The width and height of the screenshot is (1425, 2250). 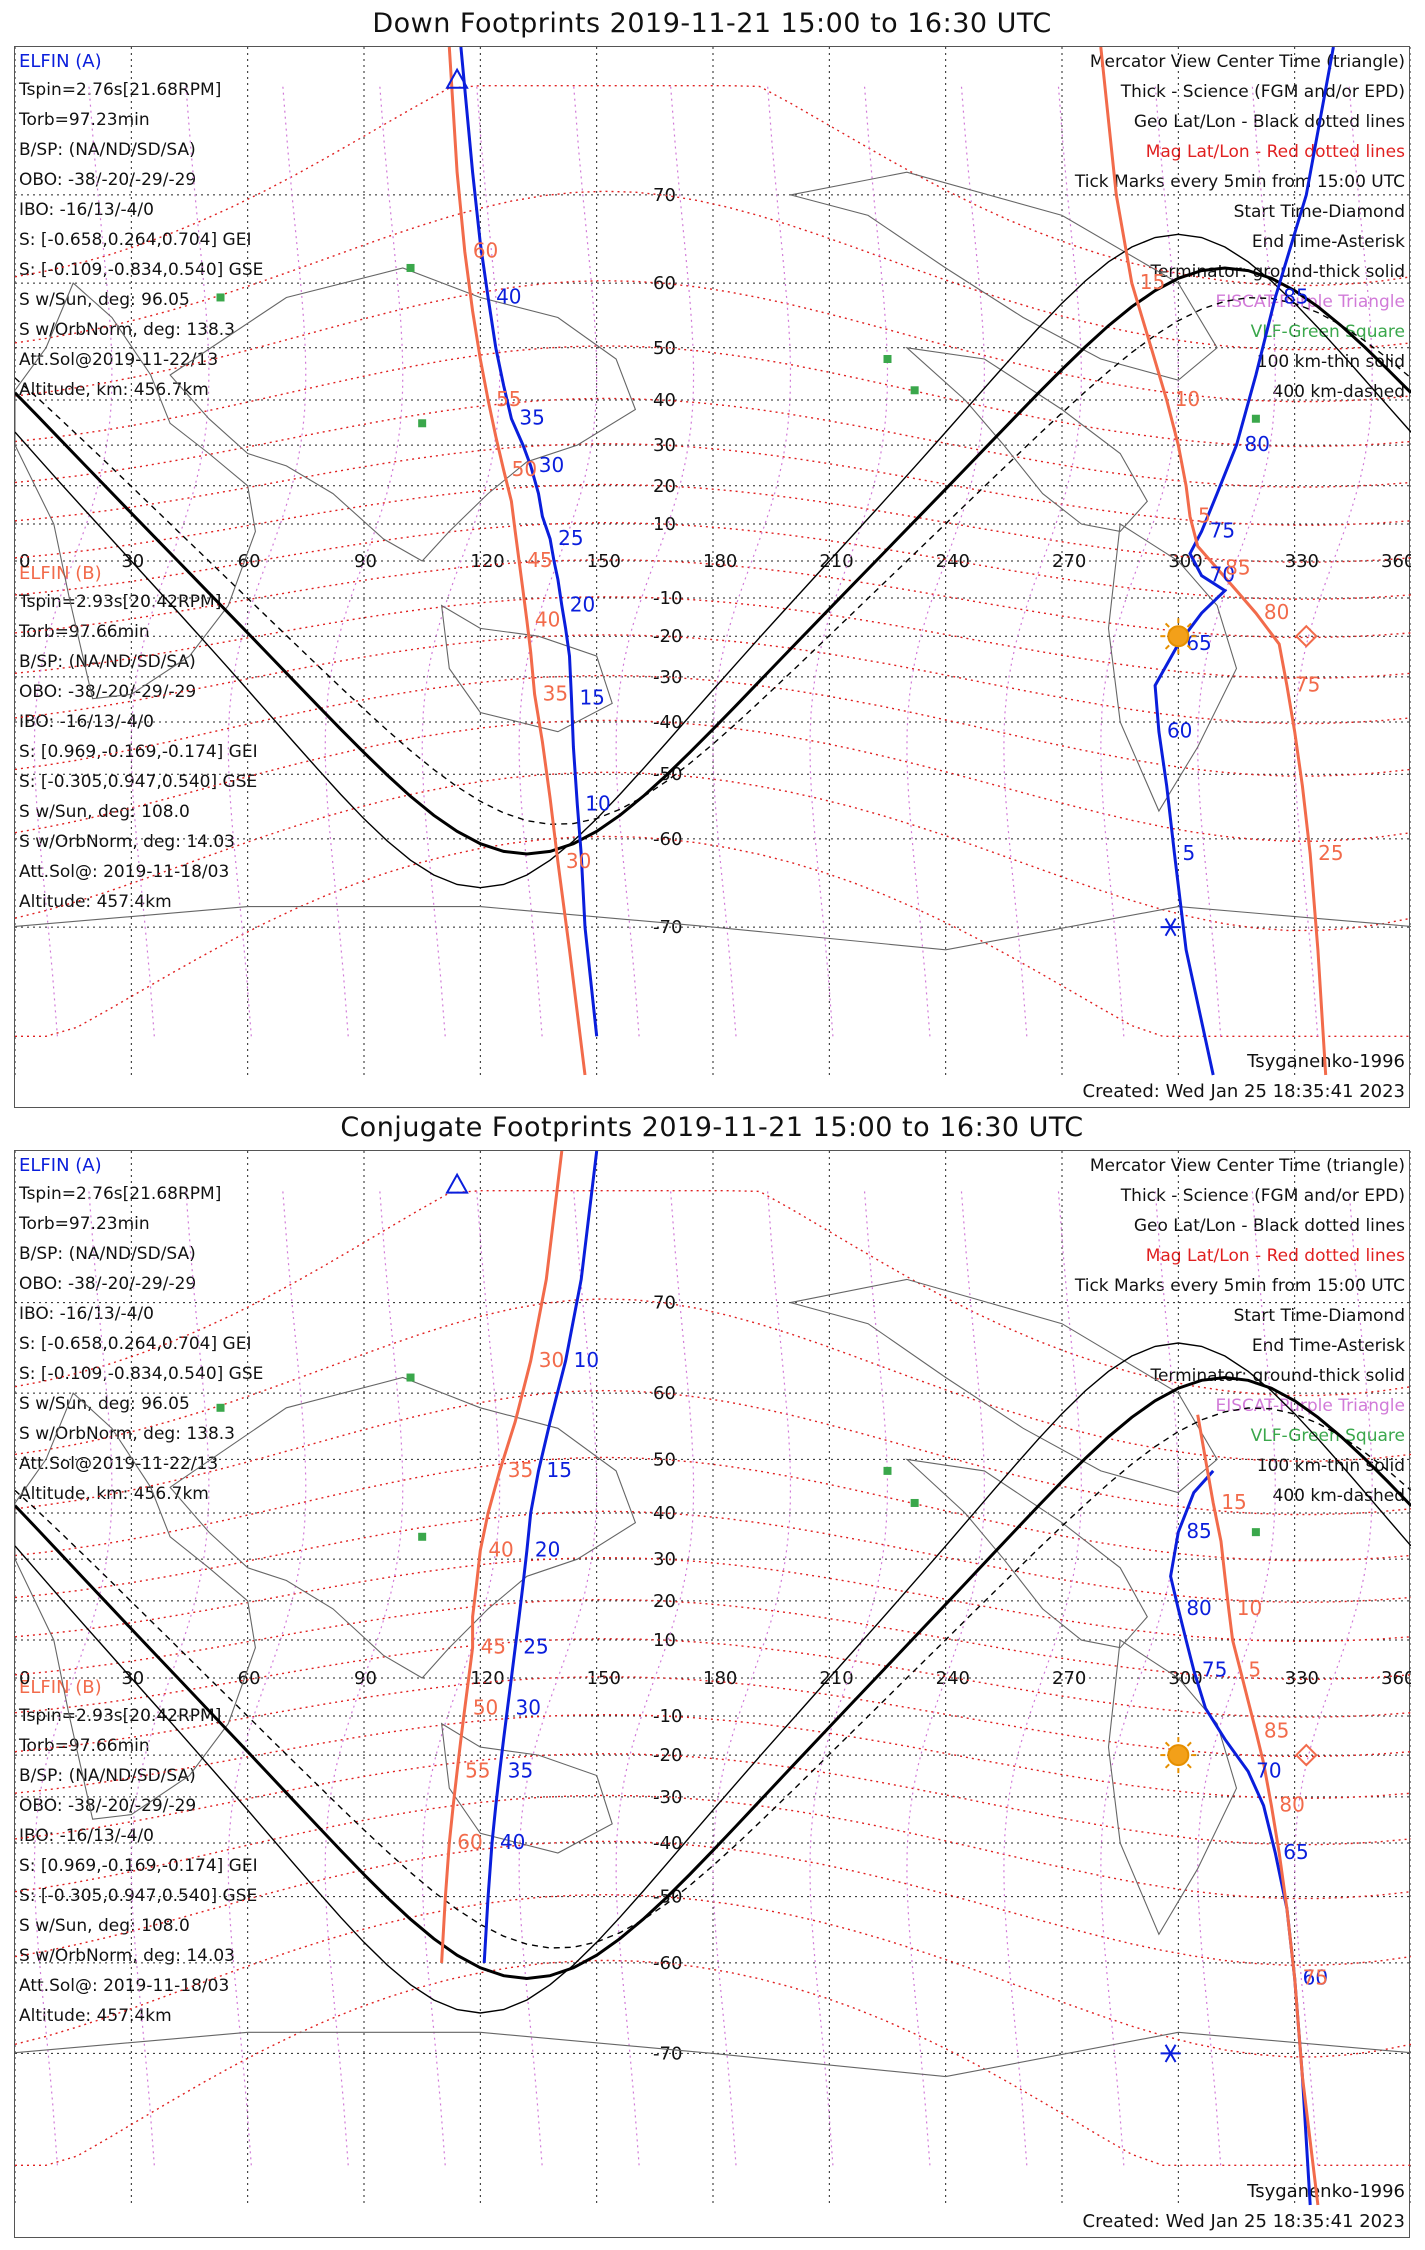 I want to click on elfin-a-tick-label: 85, so click(x=1198, y=1531).